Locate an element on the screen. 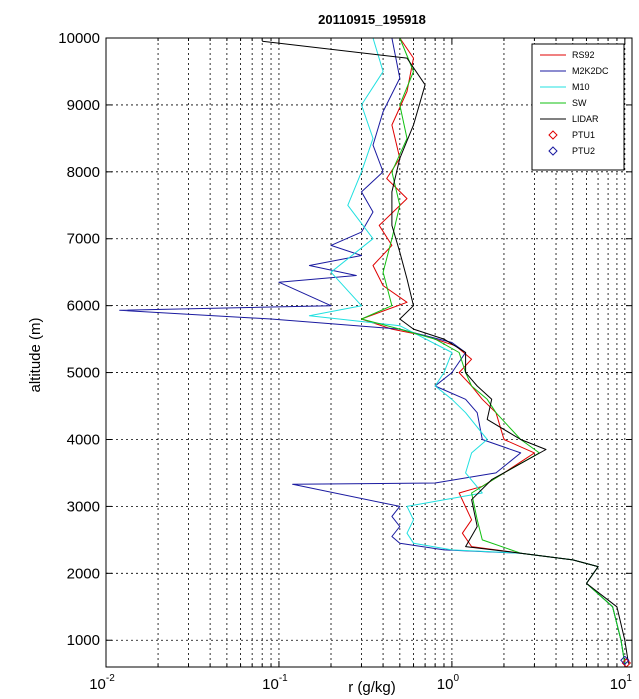 The width and height of the screenshot is (639, 699). legend-box is located at coordinates (578, 107).